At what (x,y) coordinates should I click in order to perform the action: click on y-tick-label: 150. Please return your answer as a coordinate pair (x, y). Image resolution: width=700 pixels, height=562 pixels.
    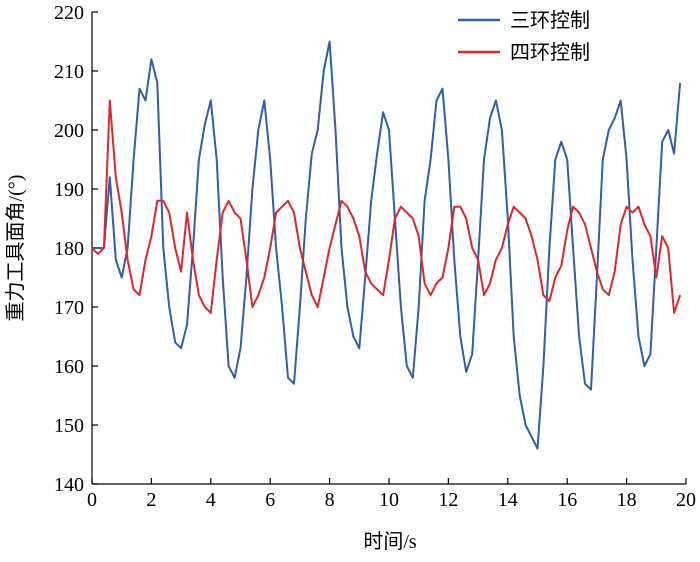
    Looking at the image, I should click on (69, 426).